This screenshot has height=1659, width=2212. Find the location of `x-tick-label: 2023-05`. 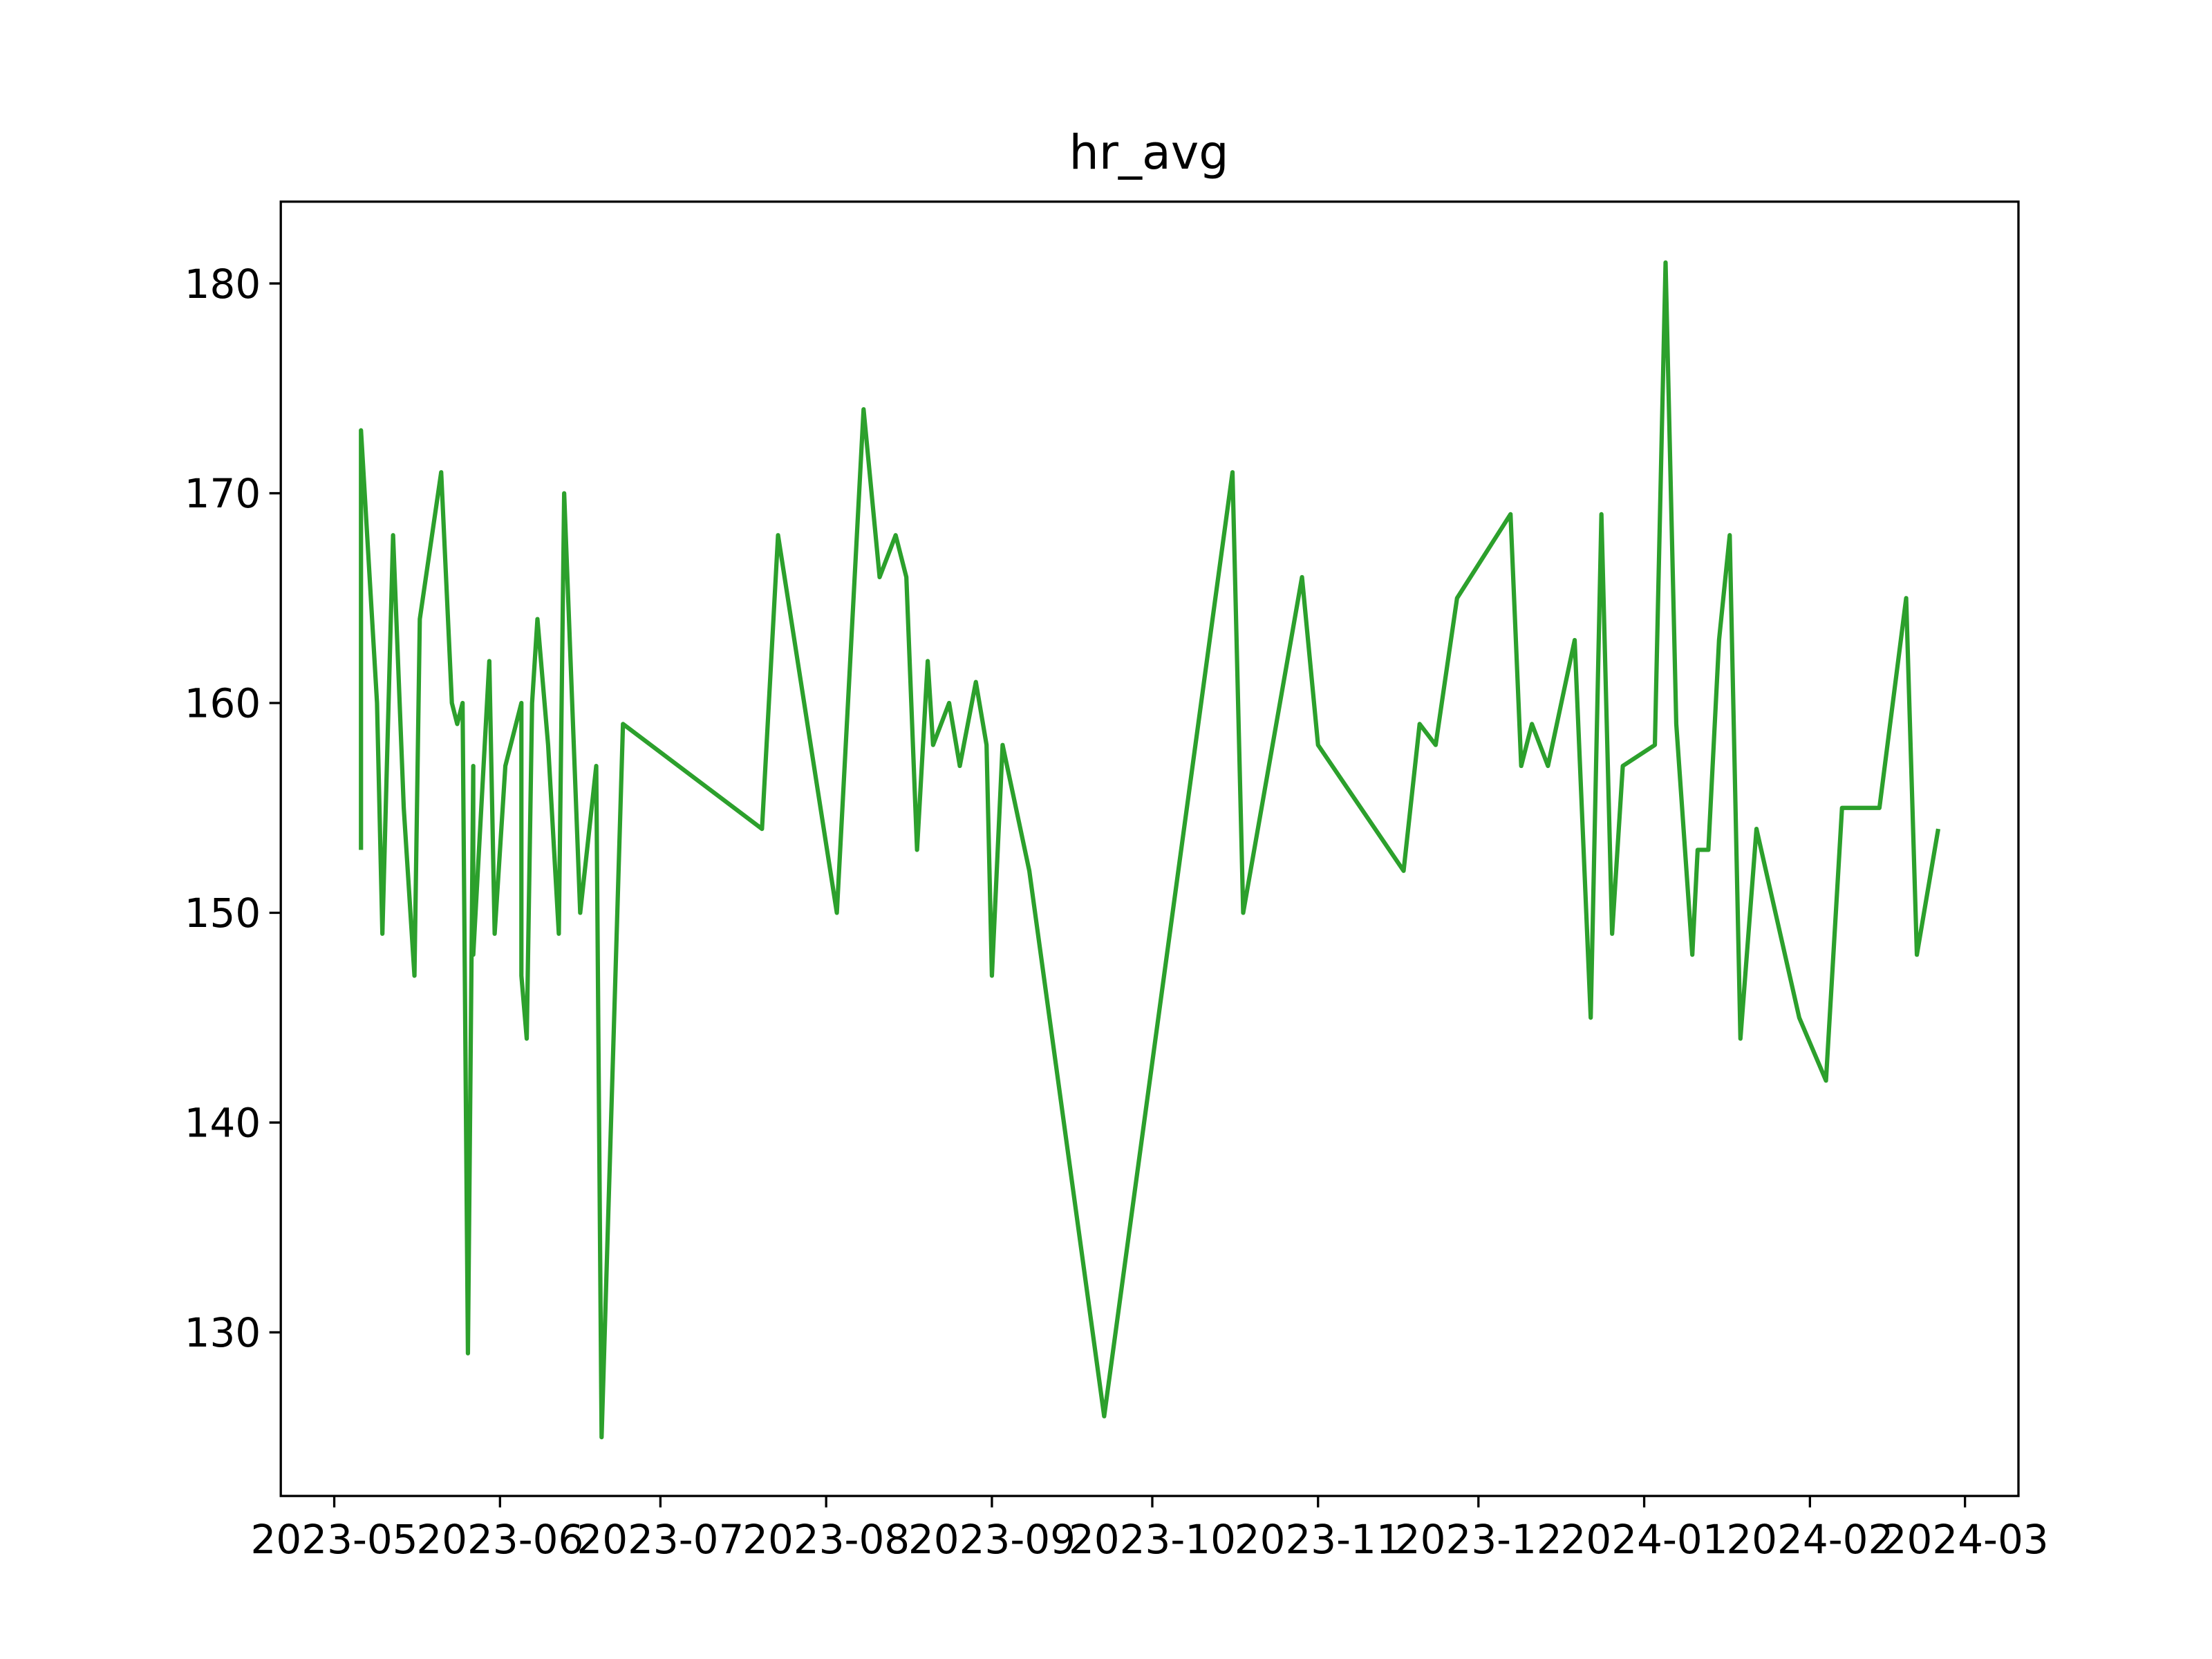

x-tick-label: 2023-05 is located at coordinates (334, 1540).